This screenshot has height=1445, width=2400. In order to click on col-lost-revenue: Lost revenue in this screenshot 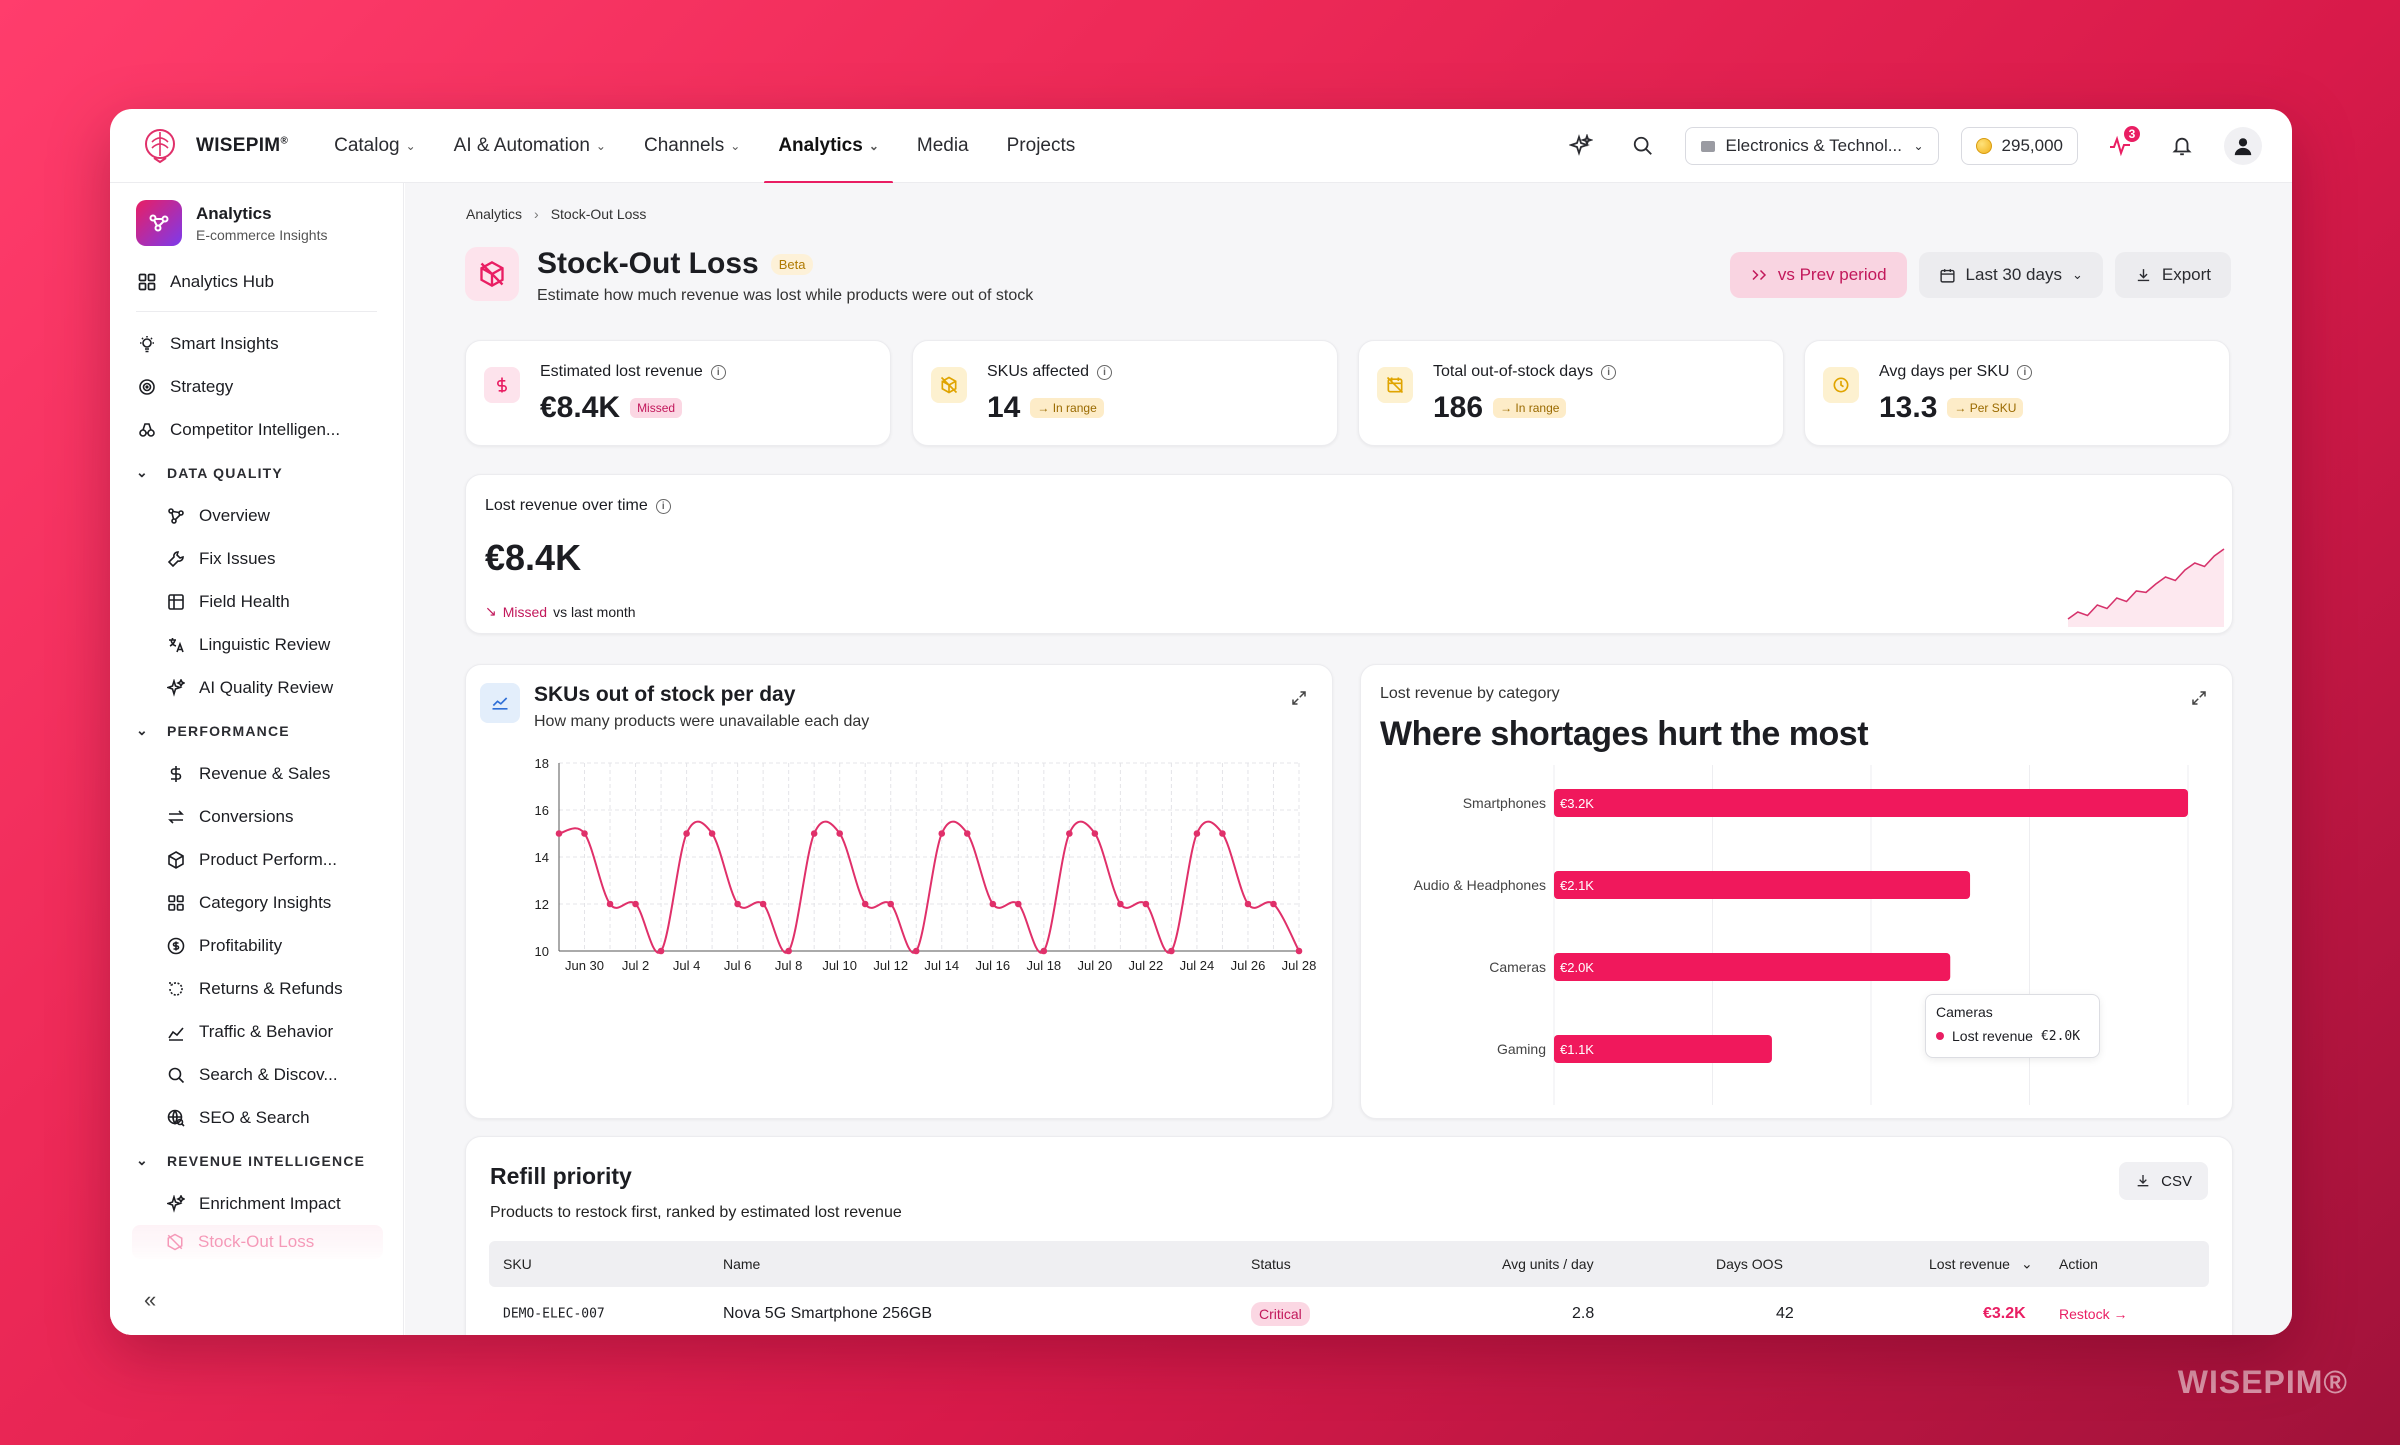, I will do `click(1969, 1264)`.